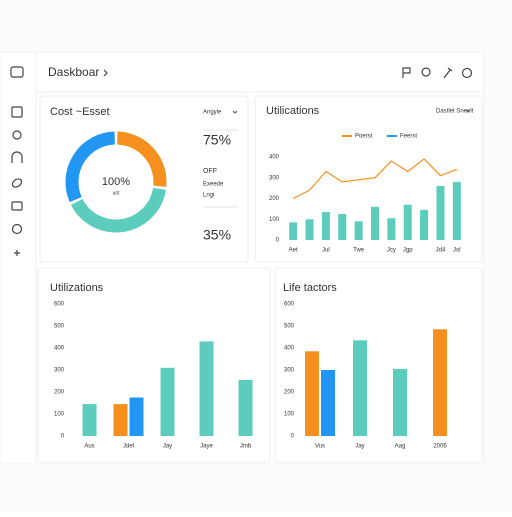 The image size is (512, 517). Describe the element at coordinates (400, 447) in the screenshot. I see `x-tick-label: Aag` at that location.